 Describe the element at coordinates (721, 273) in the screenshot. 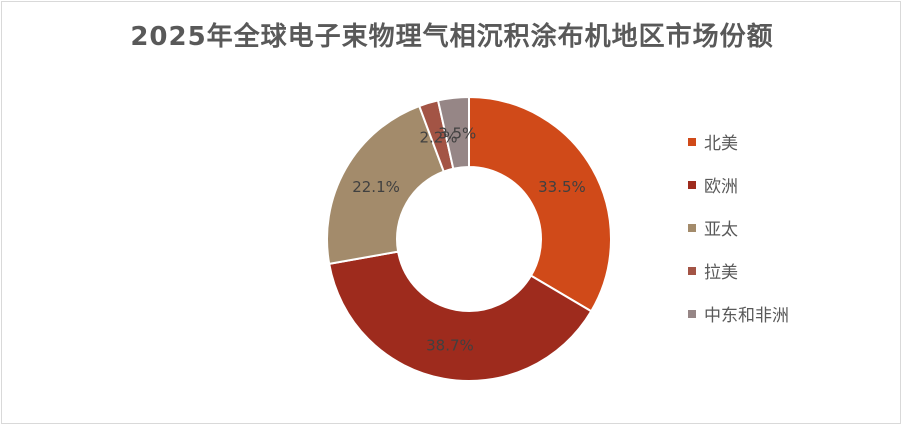

I see `legend-label: 拉美` at that location.